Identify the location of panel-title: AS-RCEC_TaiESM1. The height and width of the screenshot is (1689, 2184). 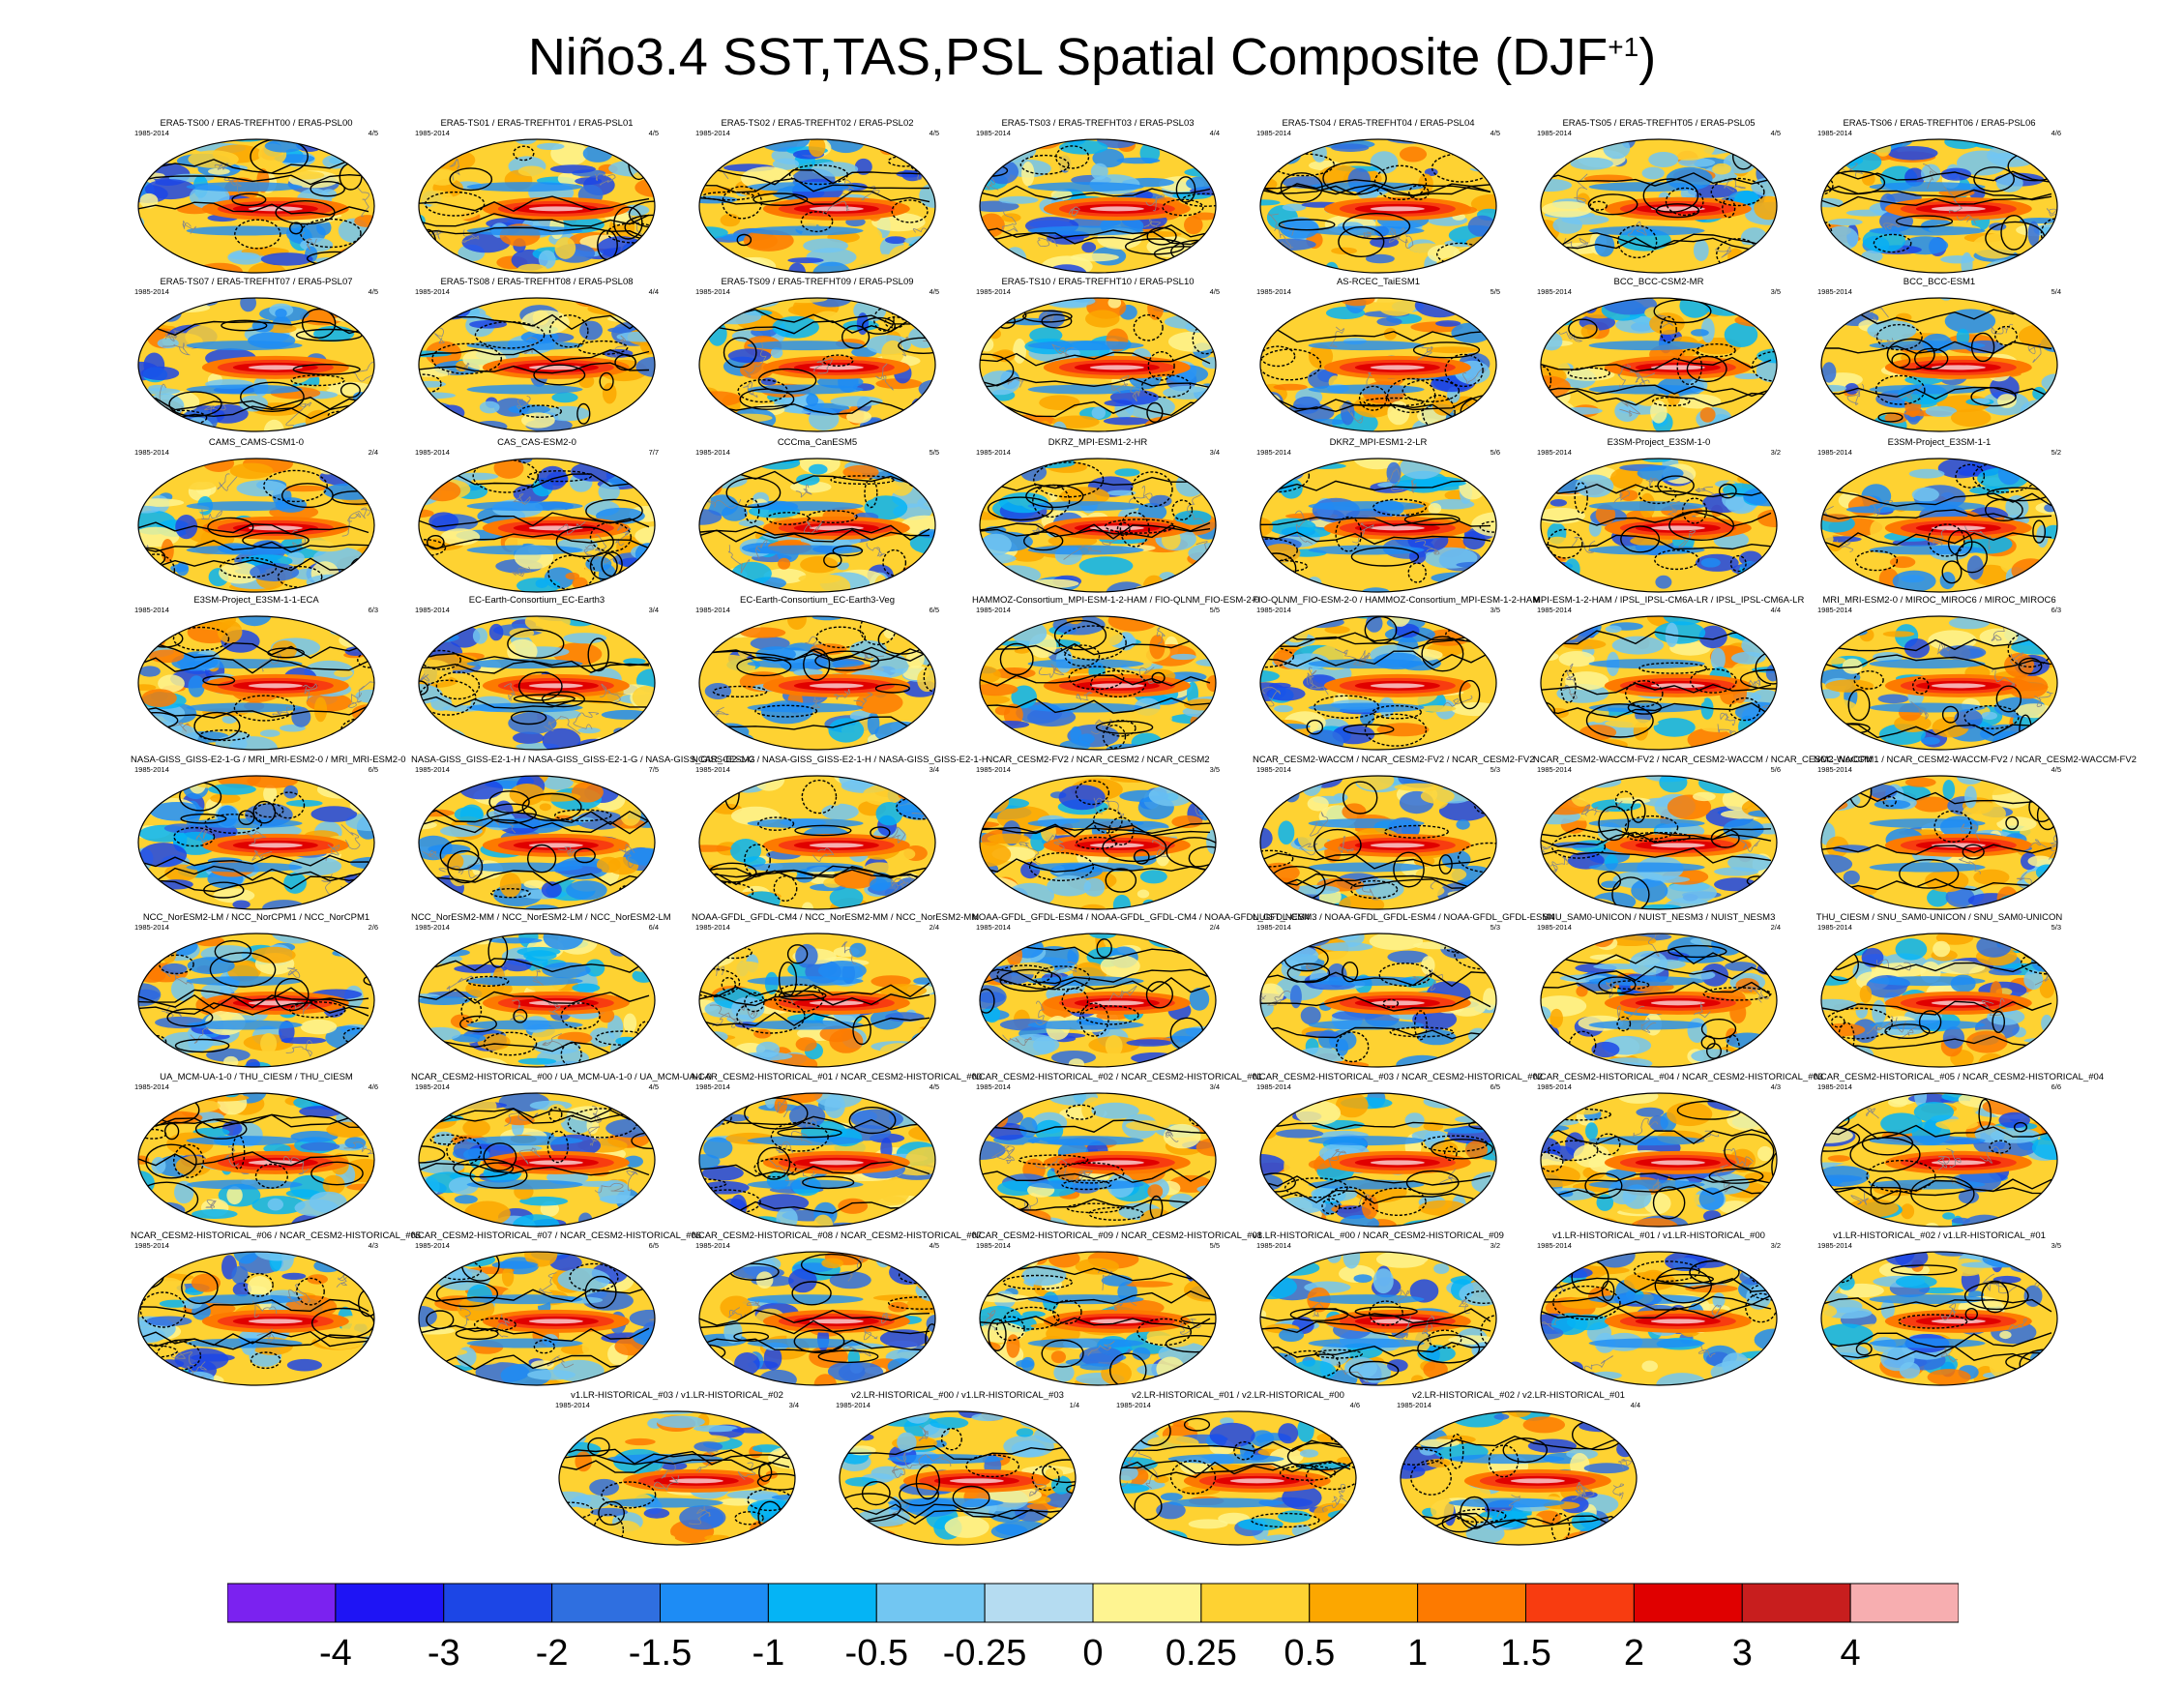
(1379, 282).